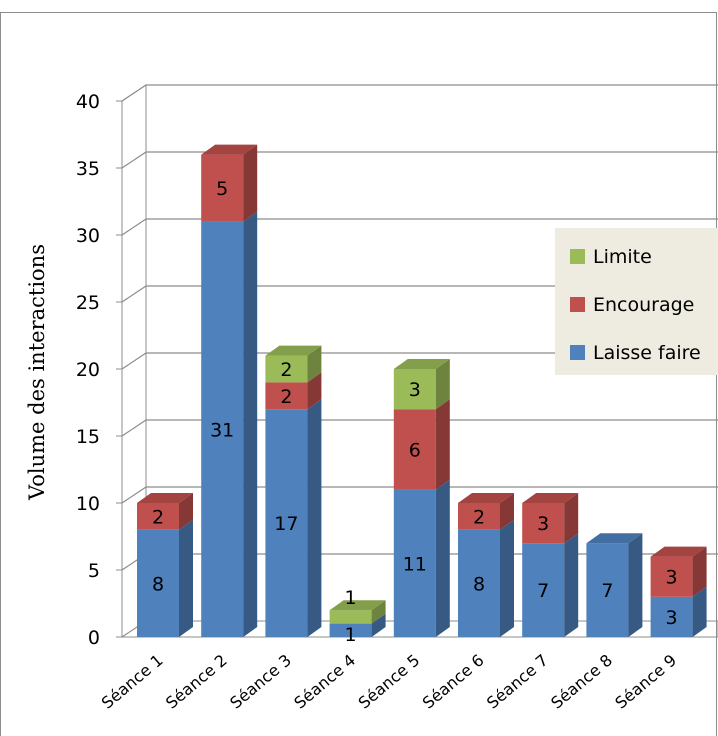  What do you see at coordinates (88, 236) in the screenshot?
I see `y-tick-label: 30` at bounding box center [88, 236].